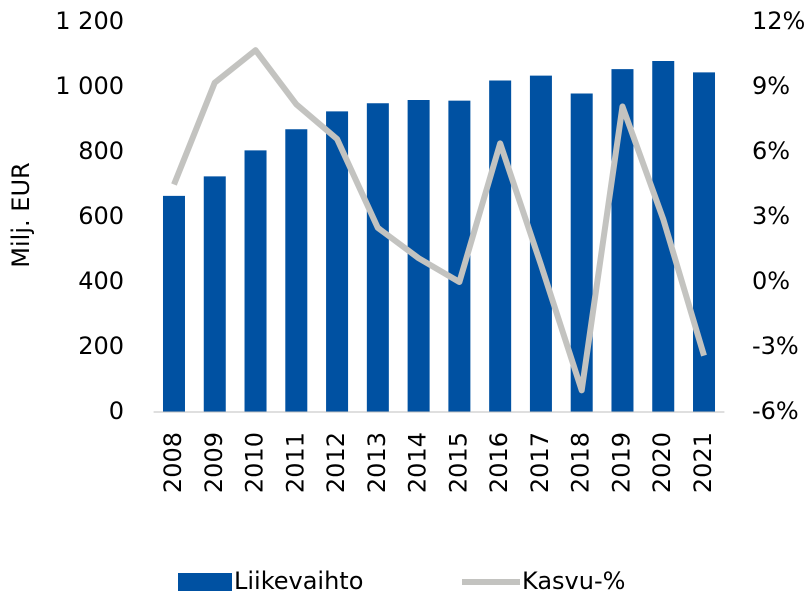 The height and width of the screenshot is (599, 808). I want to click on x-tick-label: 2019, so click(621, 462).